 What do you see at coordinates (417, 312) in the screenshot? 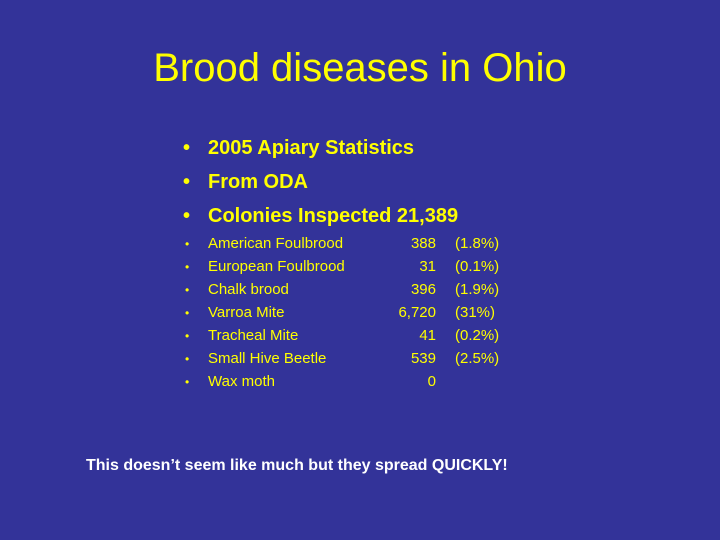
I see `disease-count: 6,720` at bounding box center [417, 312].